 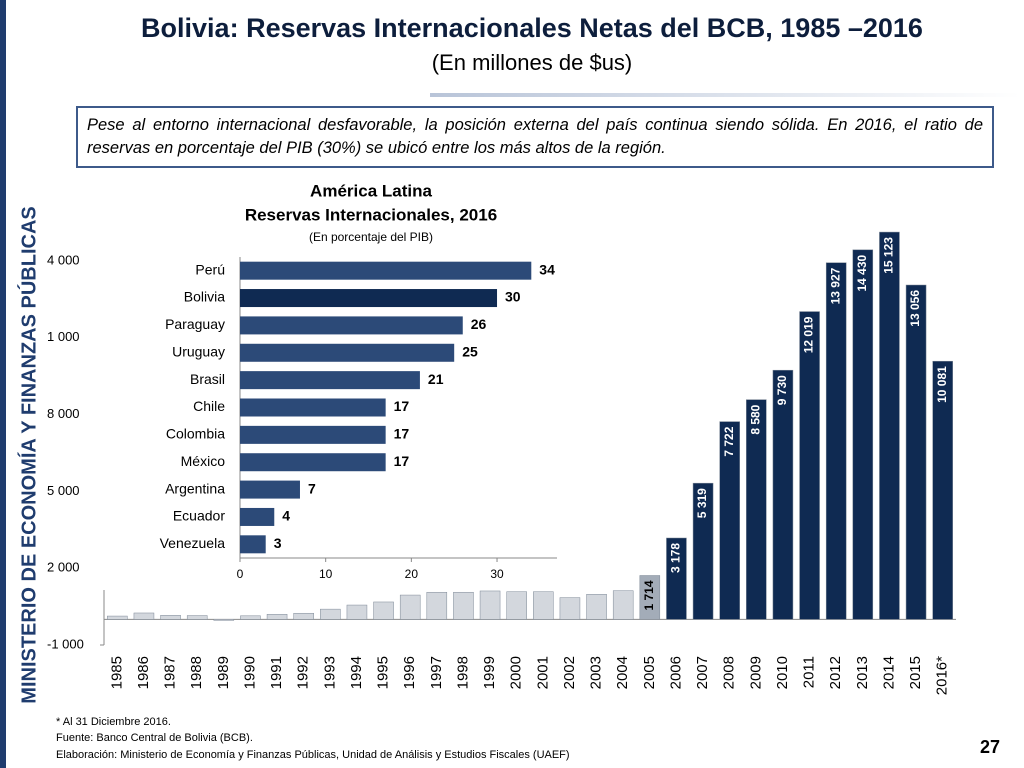 What do you see at coordinates (371, 237) in the screenshot?
I see `inset-subtitle: (En porcentaje del PIB)` at bounding box center [371, 237].